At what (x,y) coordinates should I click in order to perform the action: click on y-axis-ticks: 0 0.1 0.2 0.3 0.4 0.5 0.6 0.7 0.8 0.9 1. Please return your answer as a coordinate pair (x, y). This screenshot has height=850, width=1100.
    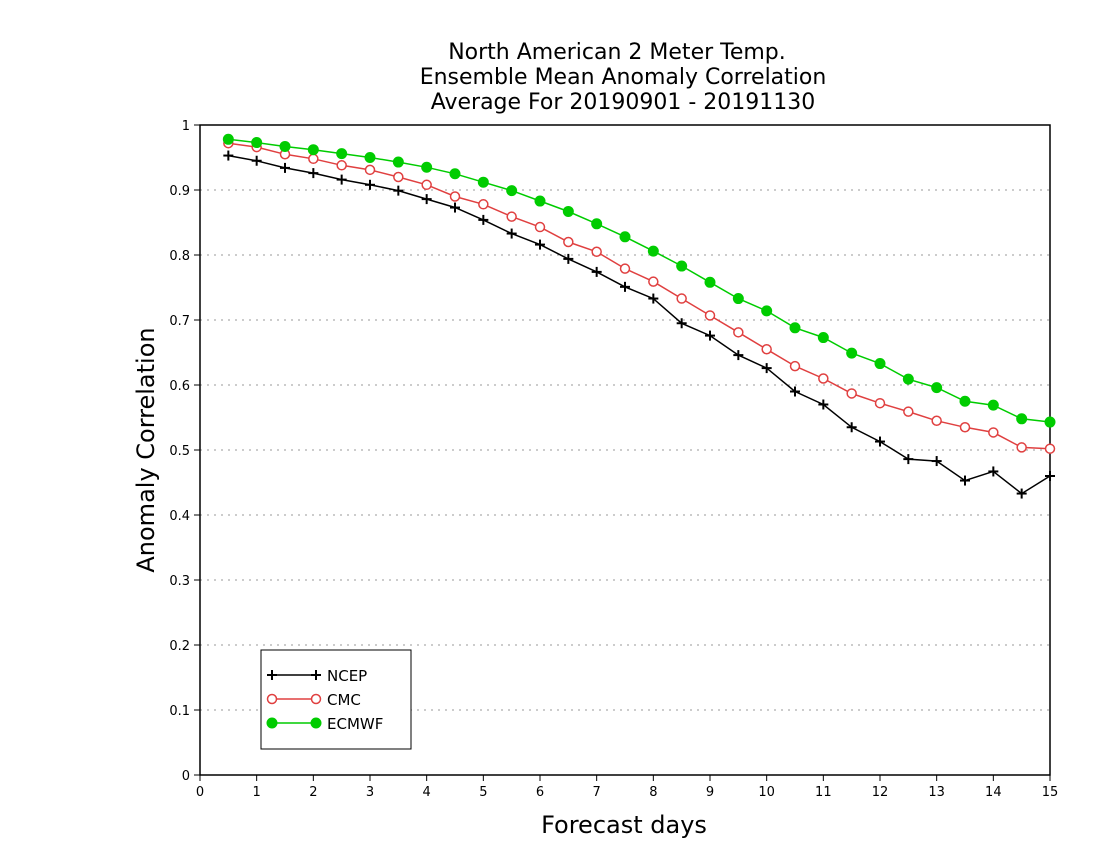
    Looking at the image, I should click on (184, 451).